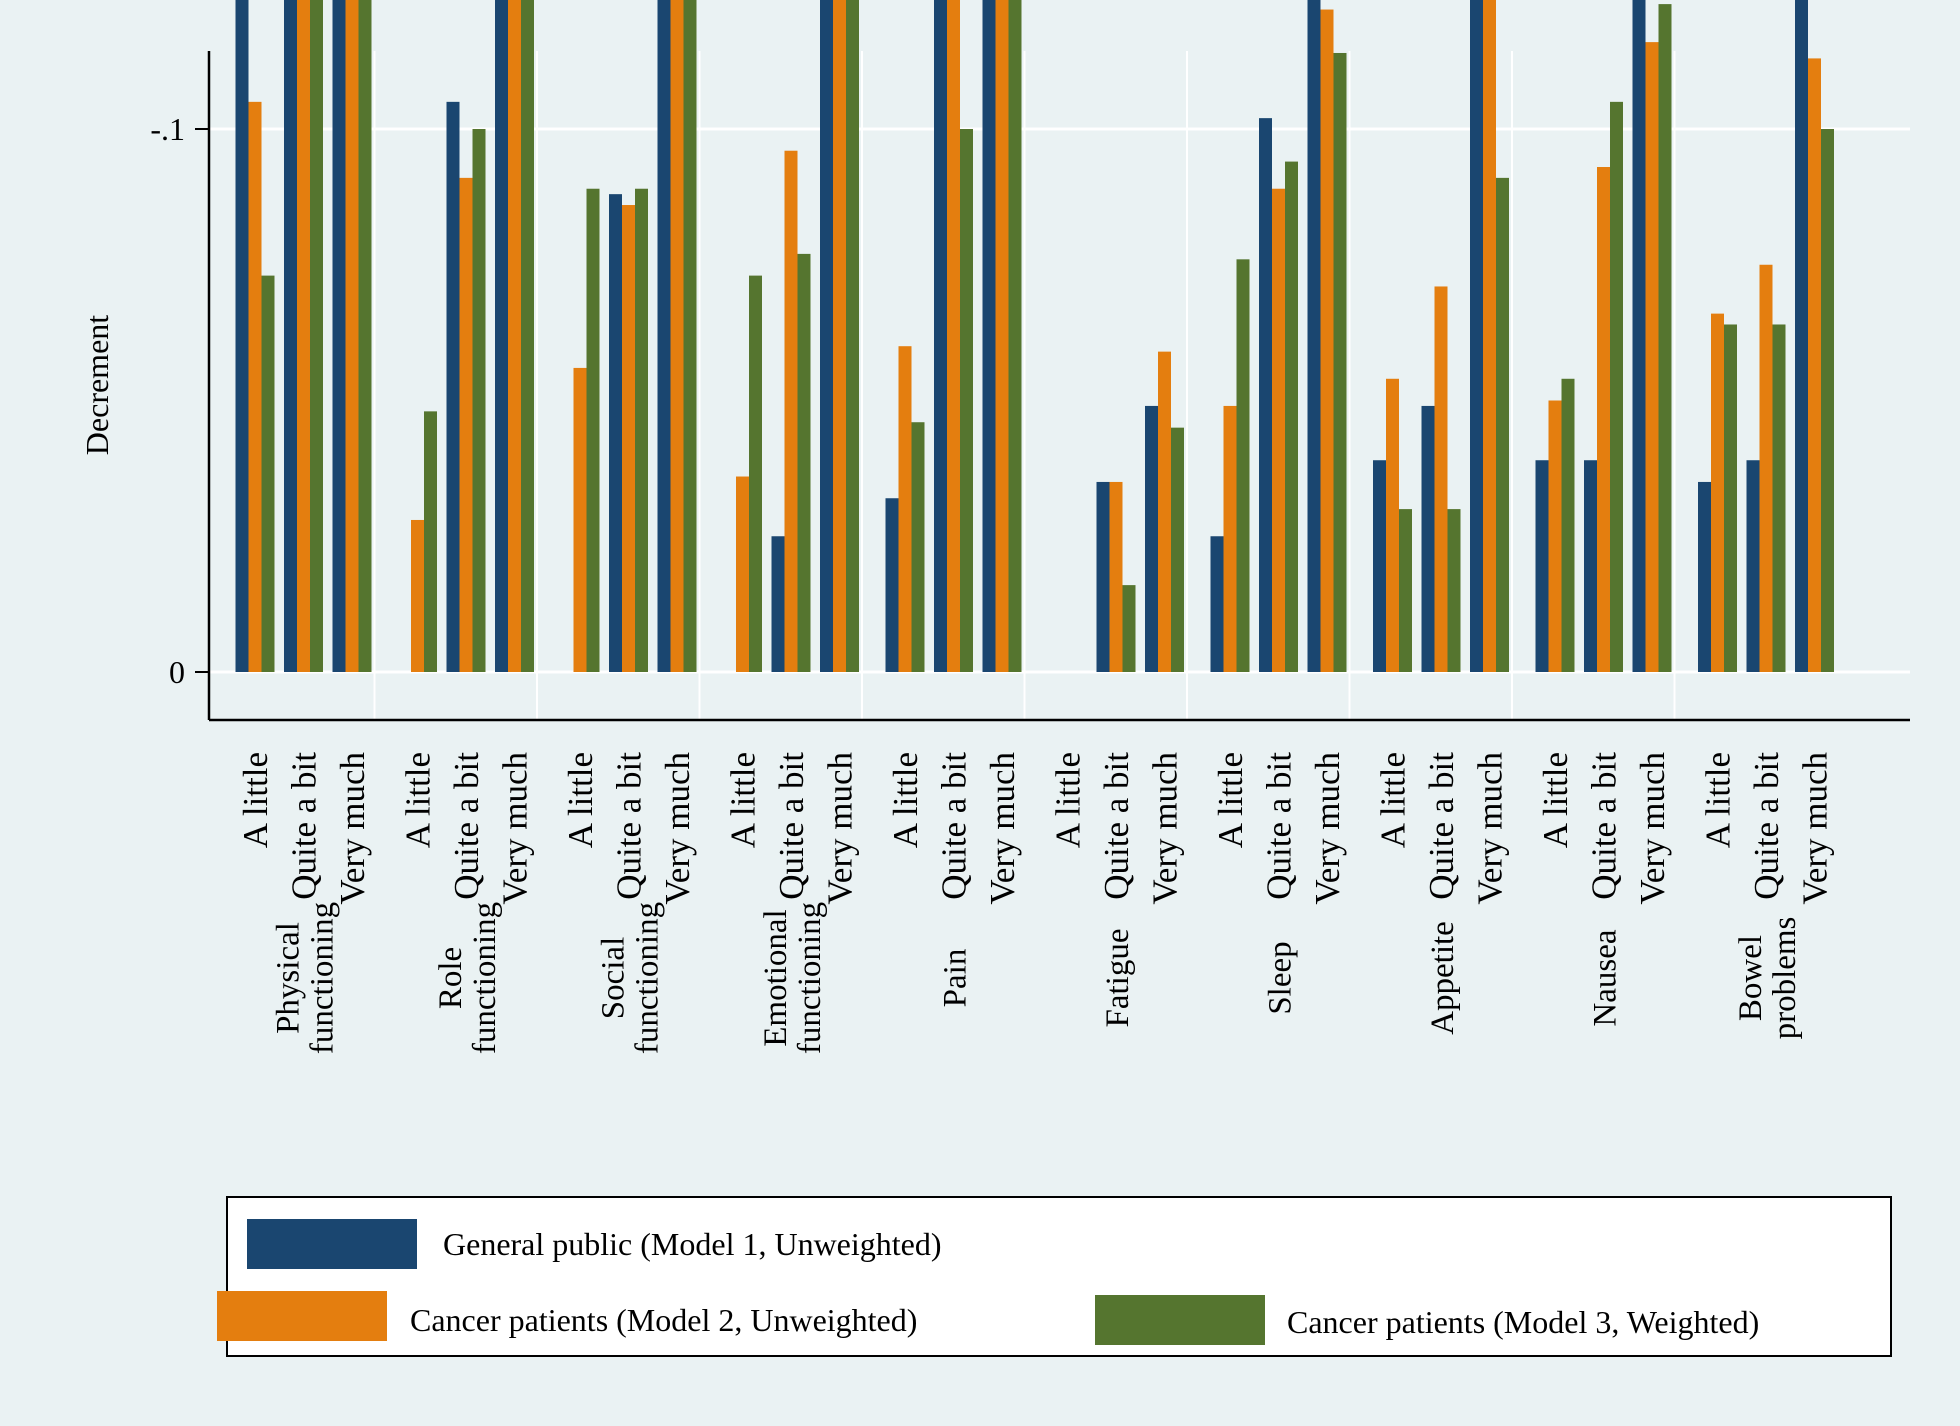 The image size is (1960, 1426). I want to click on x-group-label-bowel-problems: Bowel, so click(1751, 978).